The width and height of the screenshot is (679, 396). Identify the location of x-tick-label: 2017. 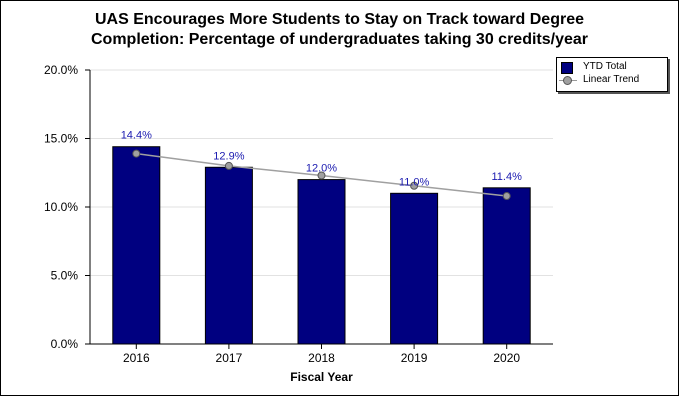
(229, 358).